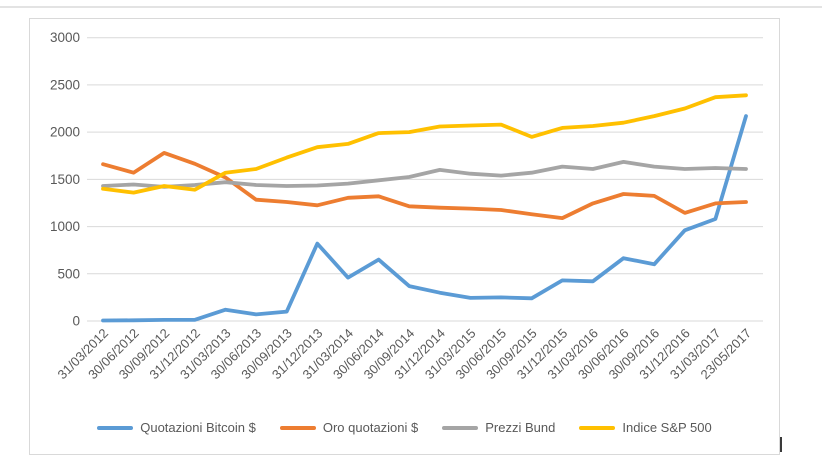 This screenshot has width=822, height=462. I want to click on y-tick-label: 1000, so click(65, 226).